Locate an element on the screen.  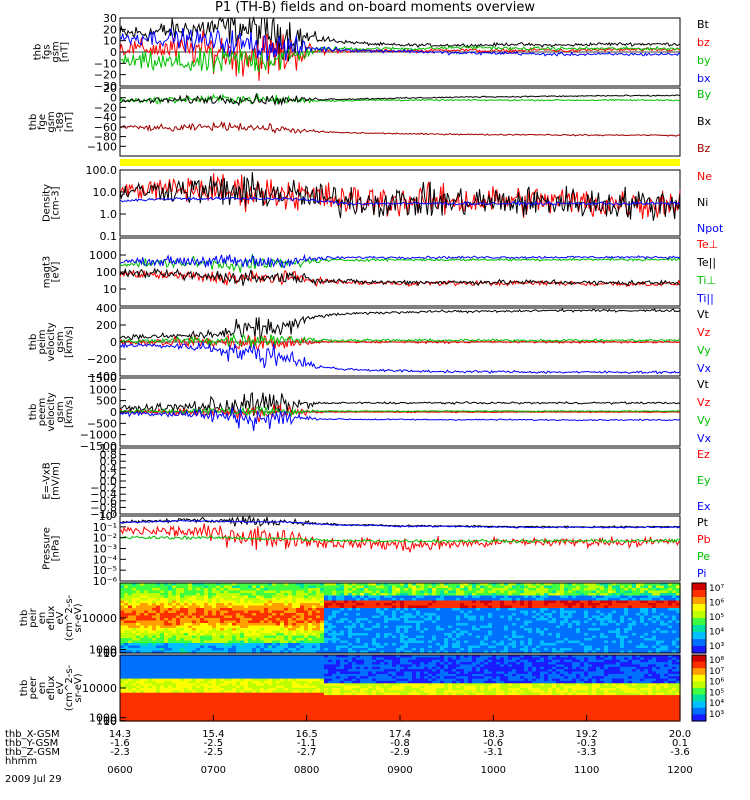
legend-entry: By is located at coordinates (704, 94).